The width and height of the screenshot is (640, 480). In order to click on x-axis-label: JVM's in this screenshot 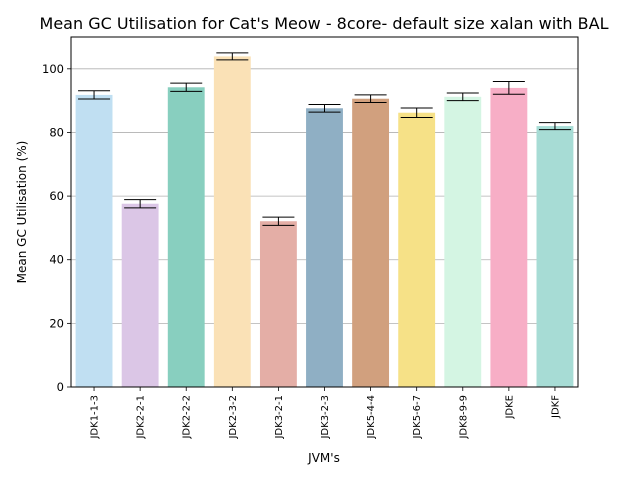, I will do `click(323, 458)`.